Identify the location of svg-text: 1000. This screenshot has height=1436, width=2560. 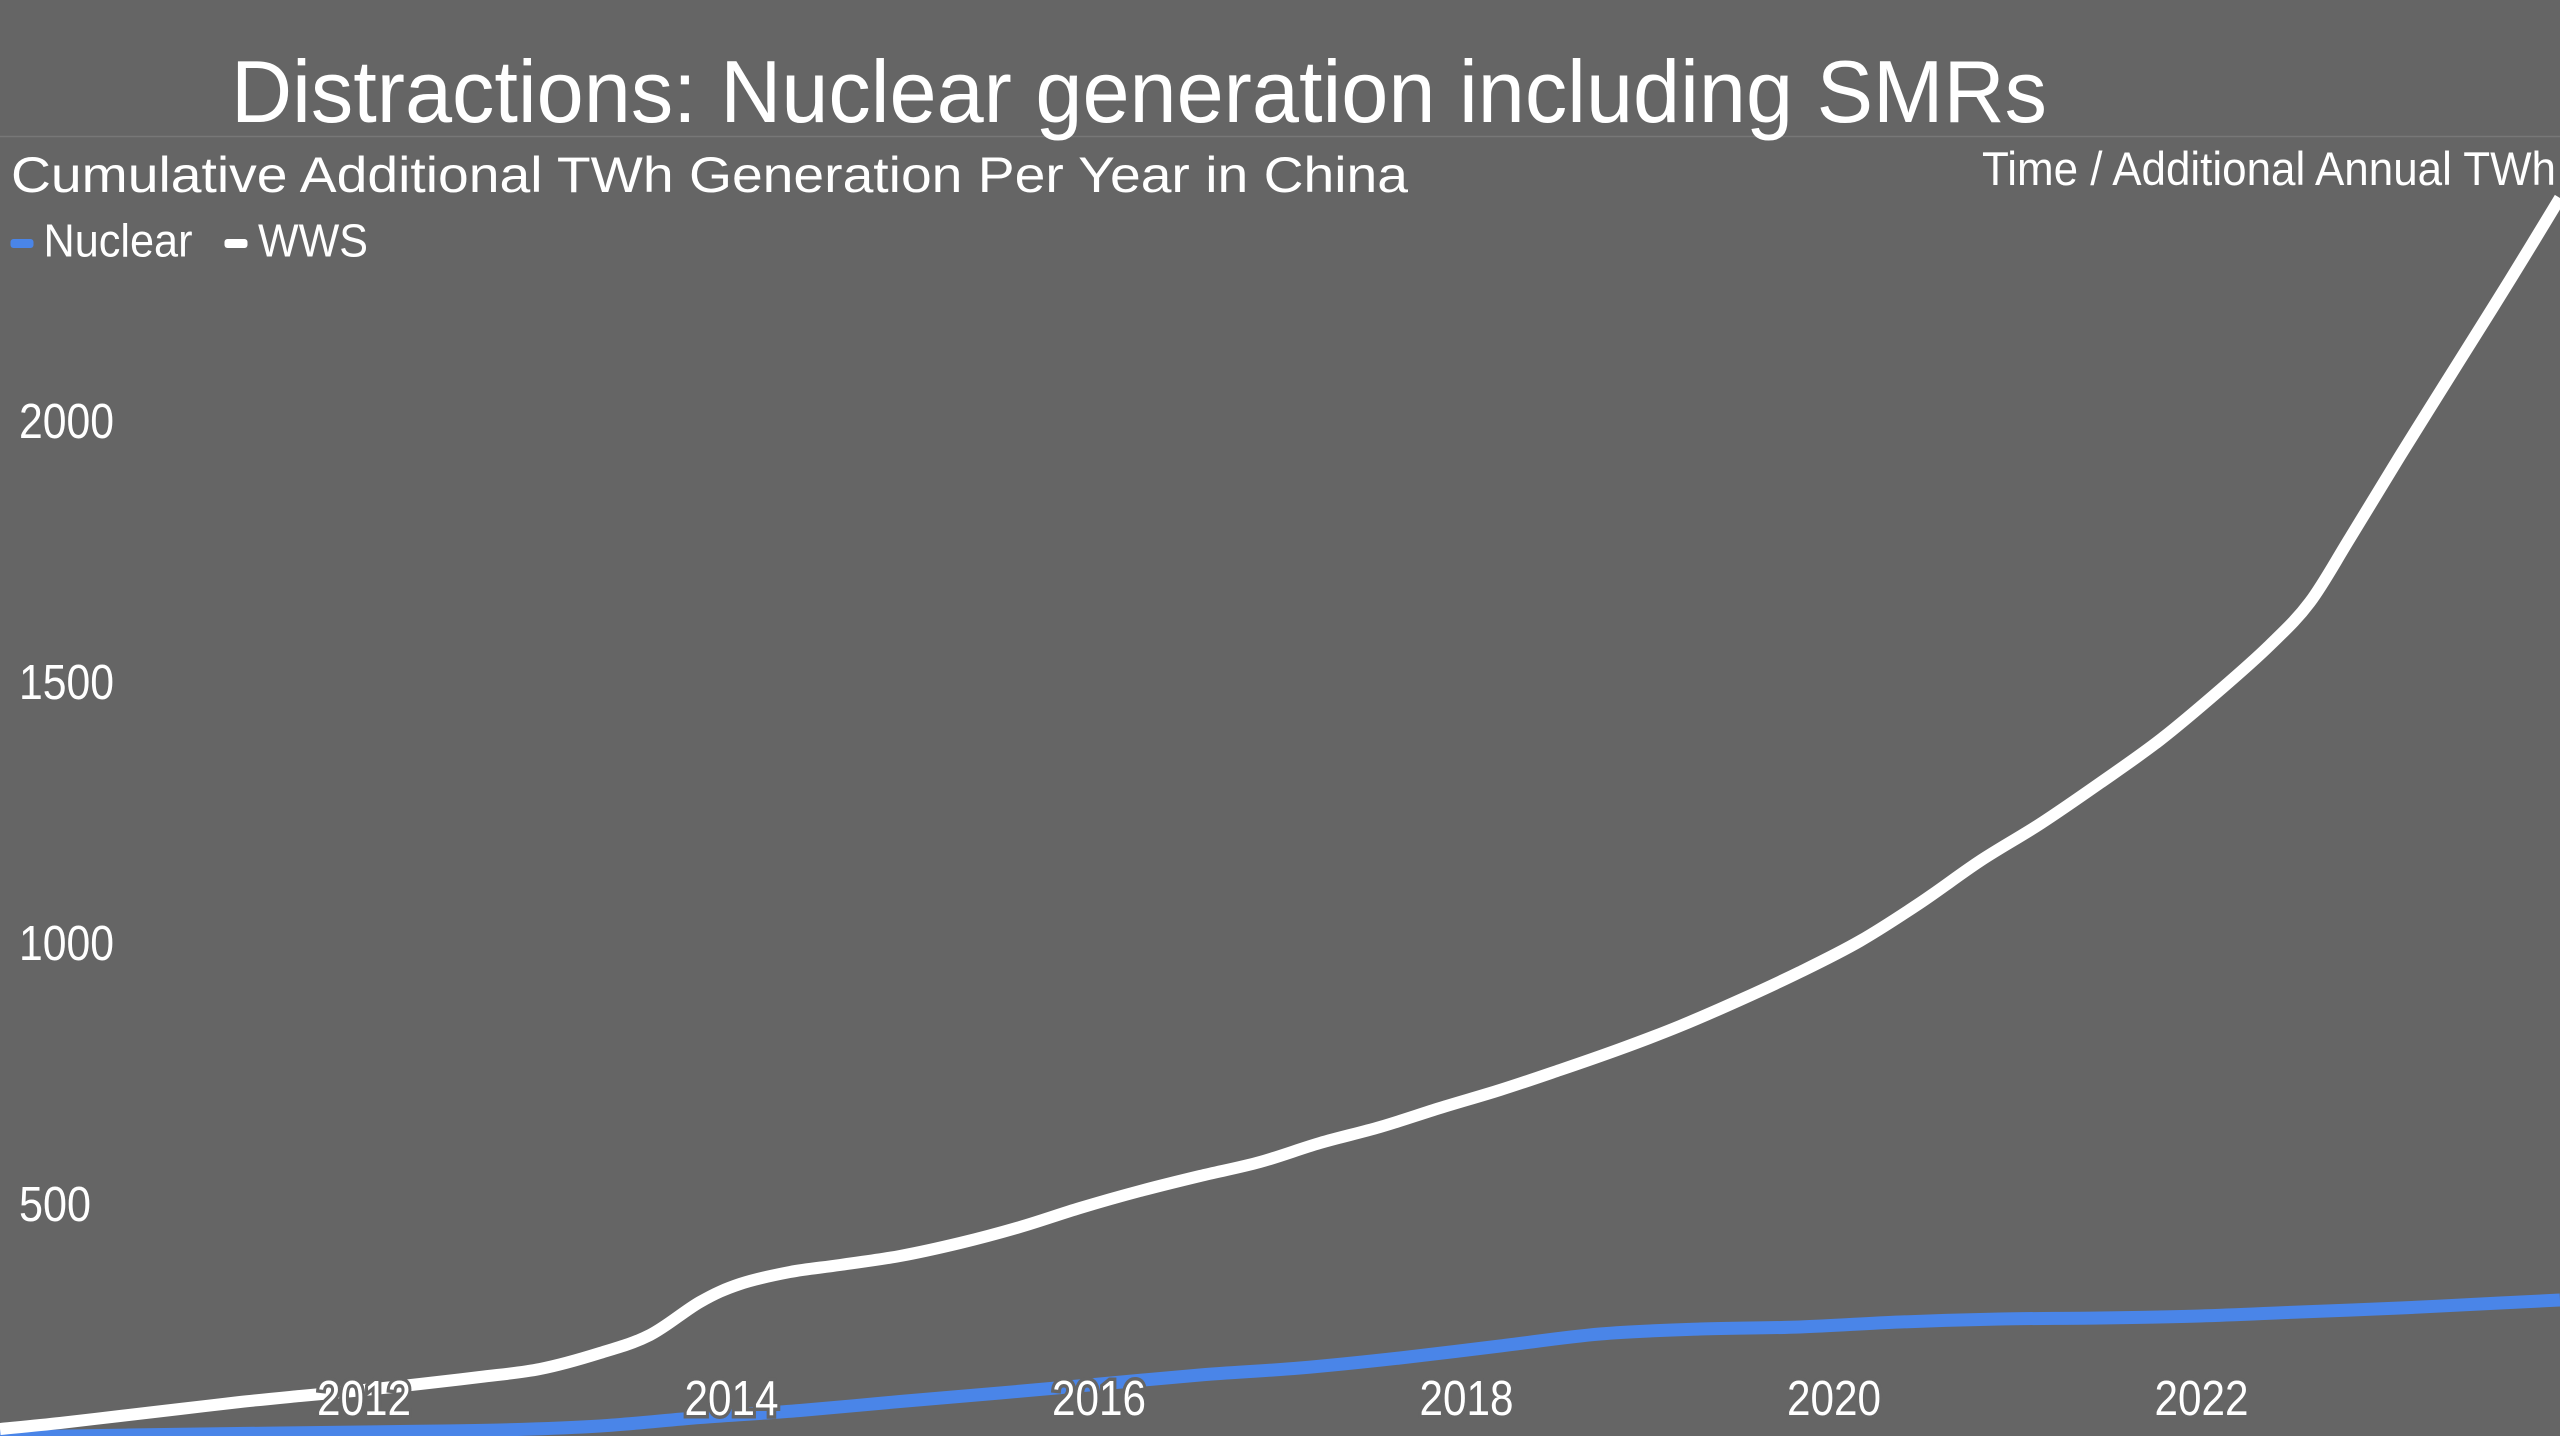
(66, 944).